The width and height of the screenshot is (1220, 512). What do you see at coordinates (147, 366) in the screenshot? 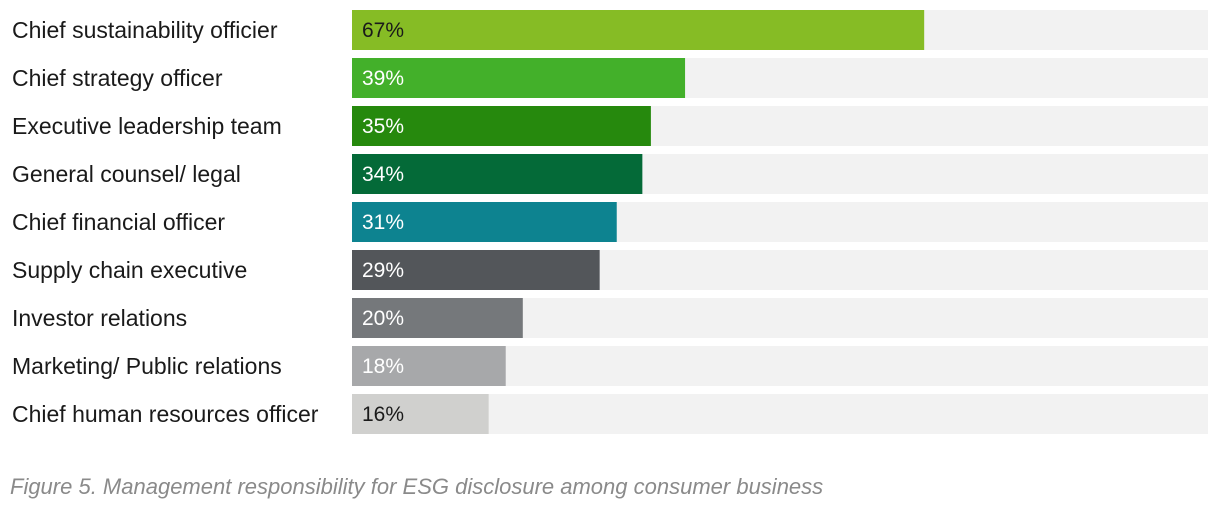
I see `category-label: Marketing/ Public relations` at bounding box center [147, 366].